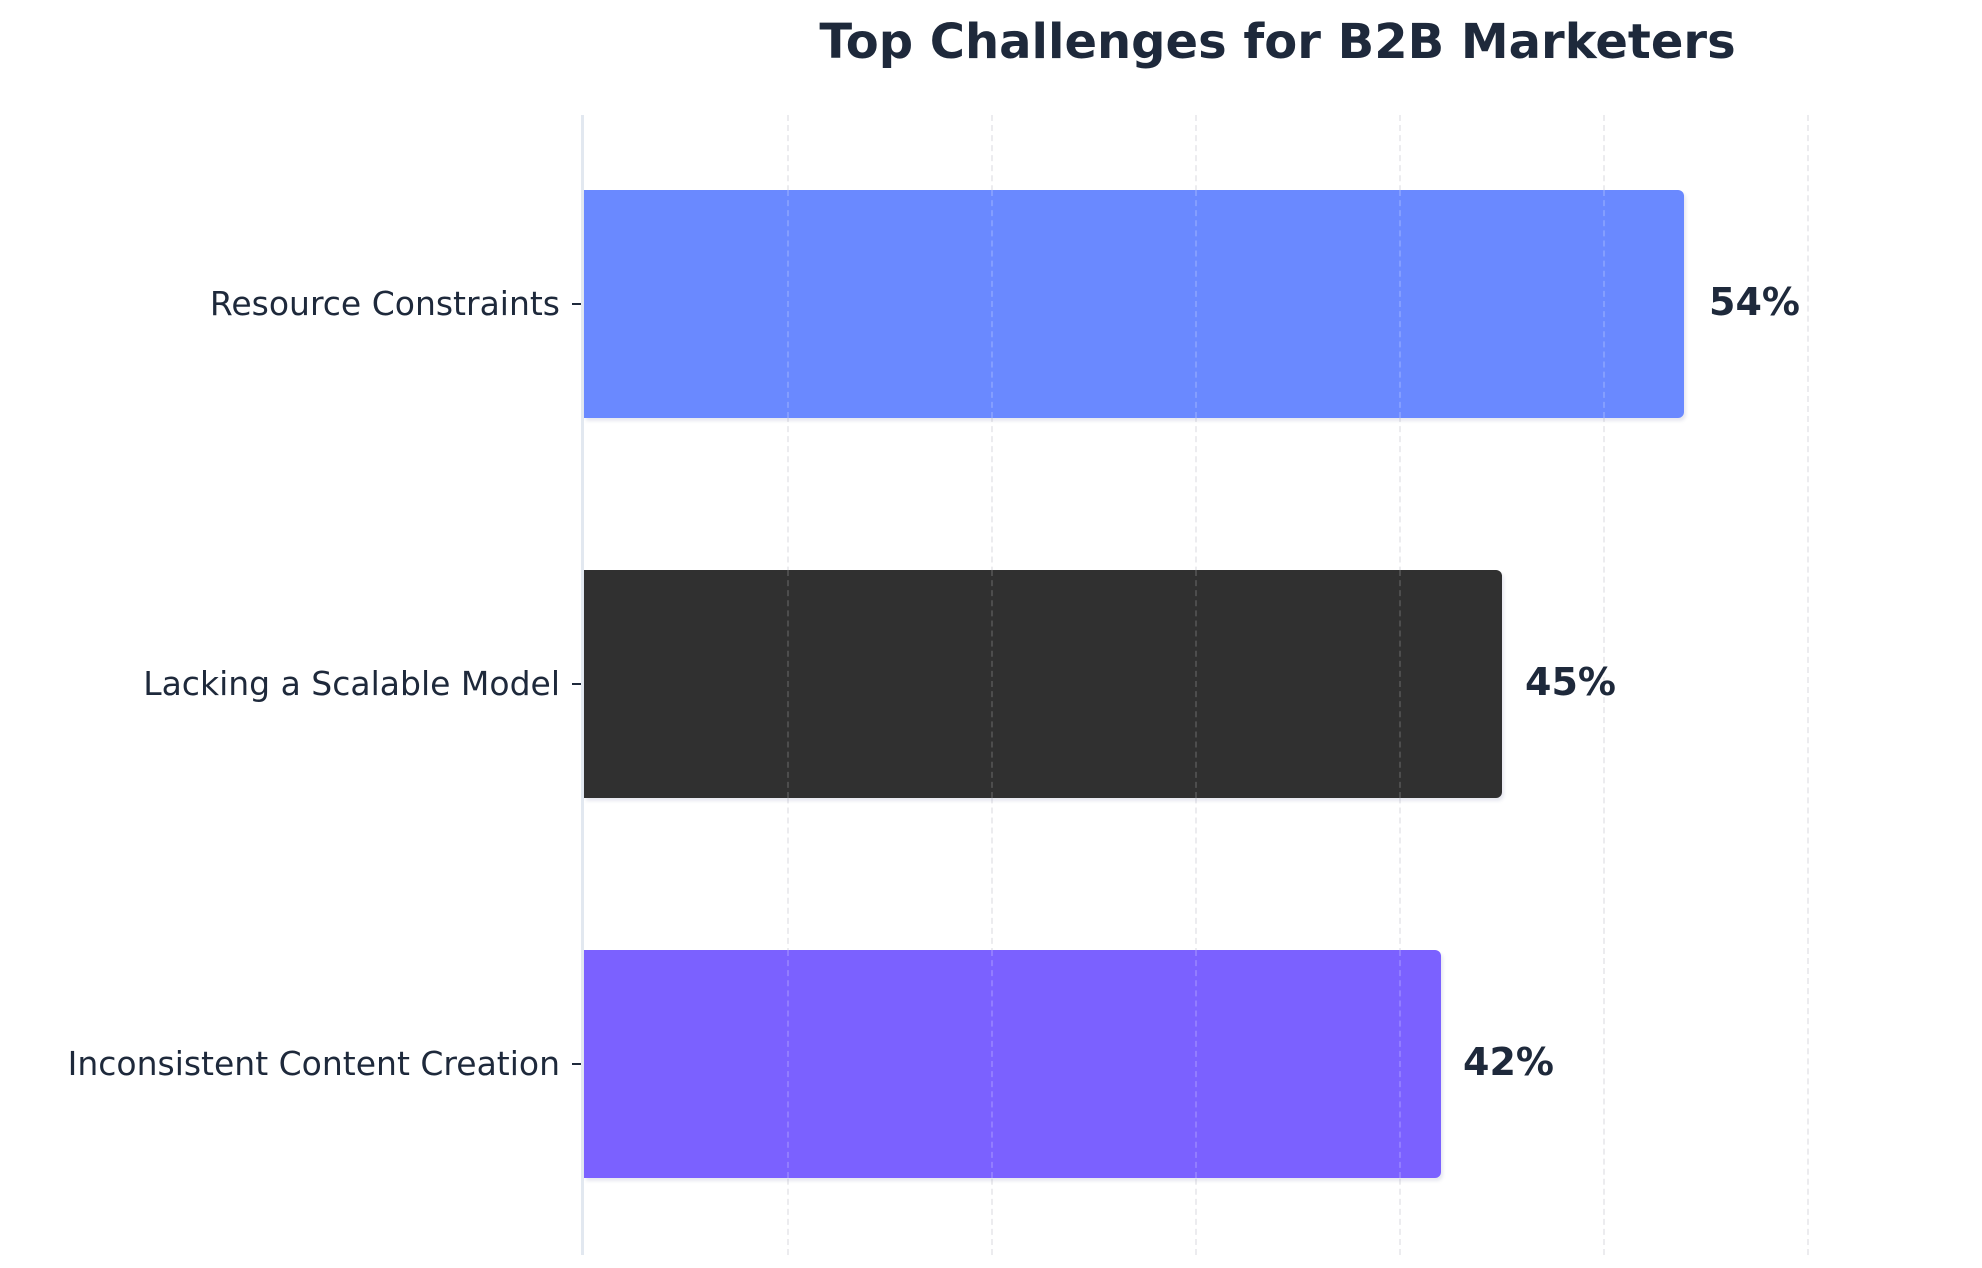 Image resolution: width=1982 pixels, height=1268 pixels. Describe the element at coordinates (1570, 682) in the screenshot. I see `value-label: 45%` at that location.